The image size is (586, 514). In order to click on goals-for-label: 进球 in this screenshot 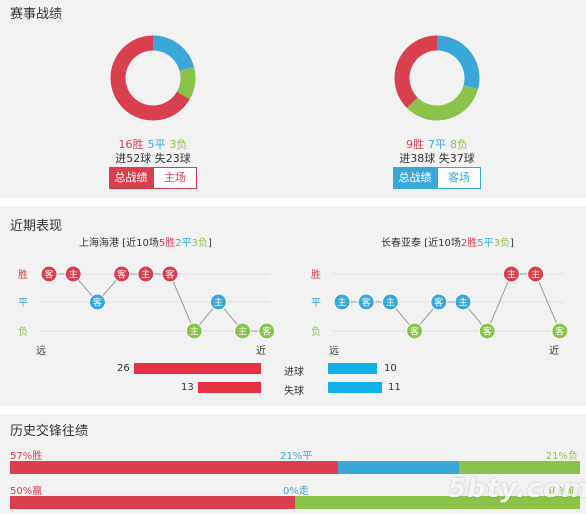, I will do `click(294, 372)`.